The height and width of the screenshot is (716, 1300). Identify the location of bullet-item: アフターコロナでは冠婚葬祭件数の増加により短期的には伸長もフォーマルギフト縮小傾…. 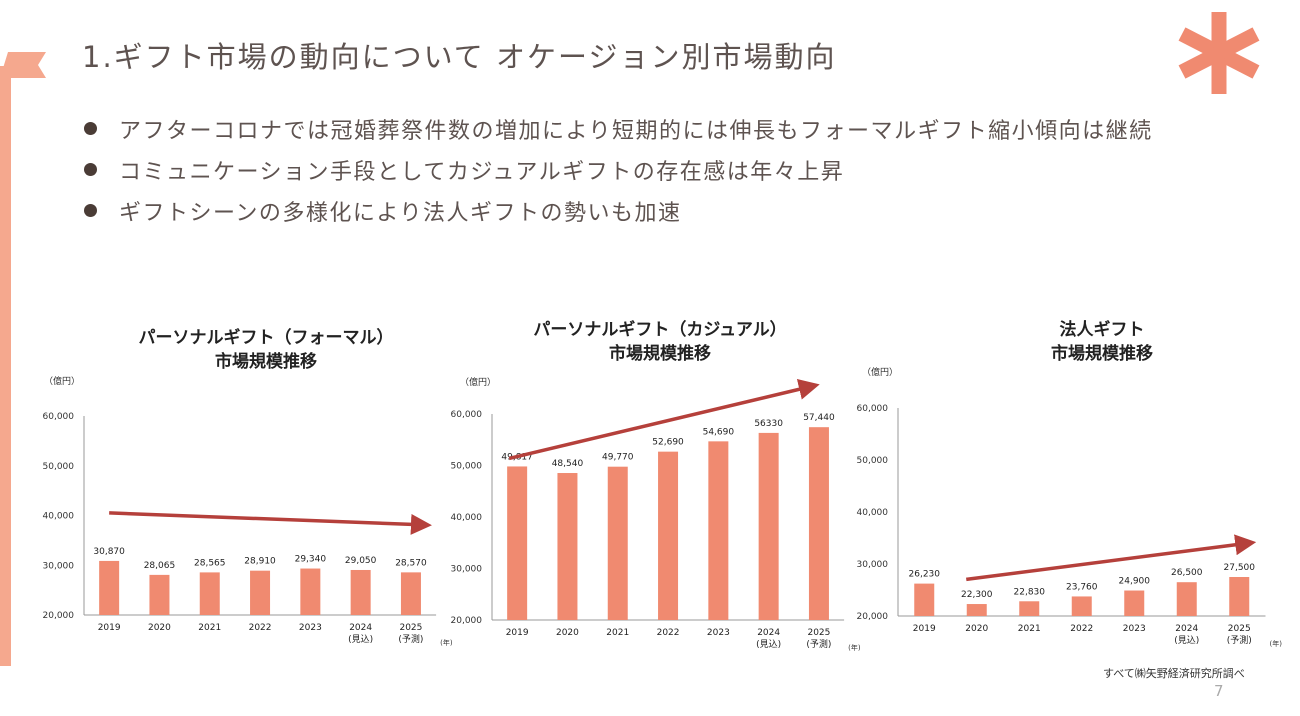
(618, 128).